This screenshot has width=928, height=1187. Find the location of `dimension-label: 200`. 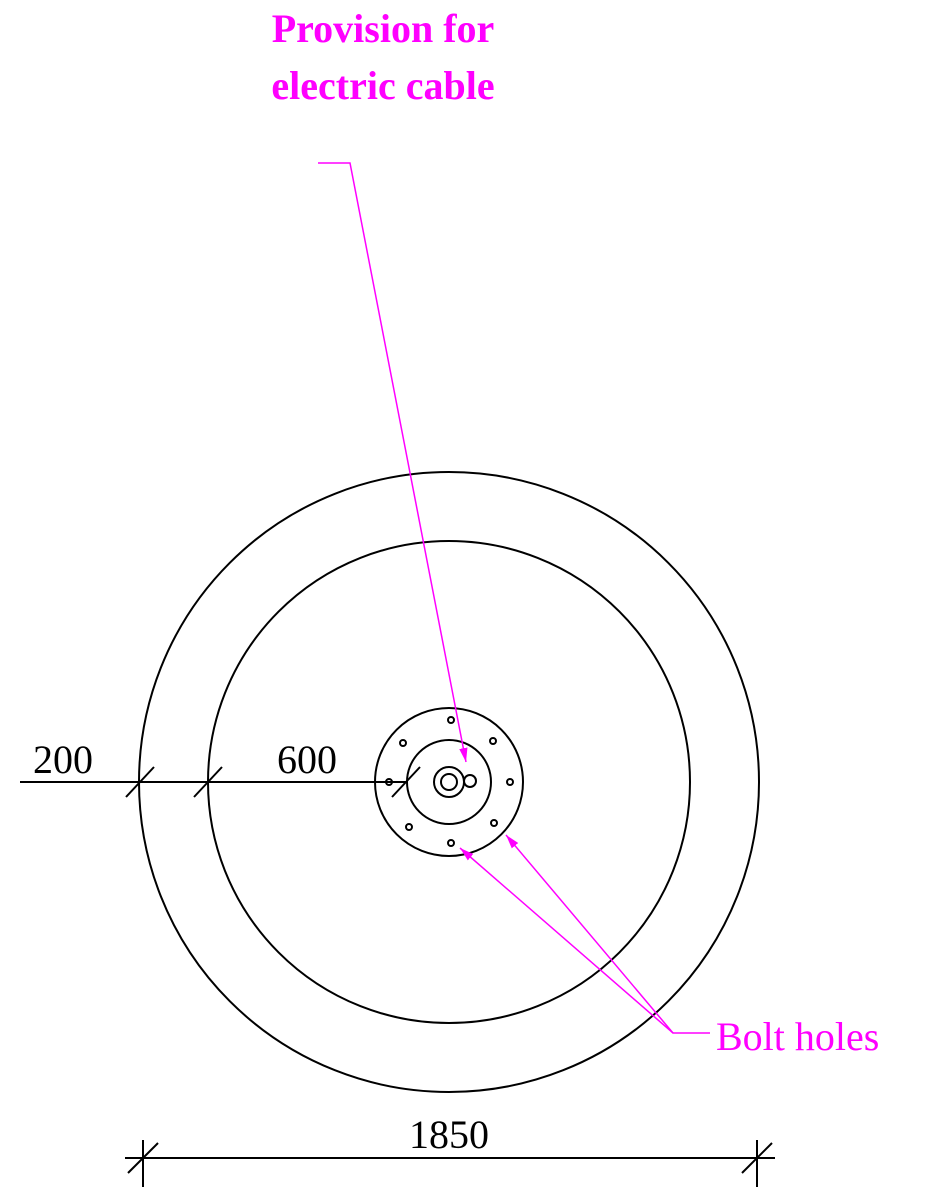

dimension-label: 200 is located at coordinates (63, 759).